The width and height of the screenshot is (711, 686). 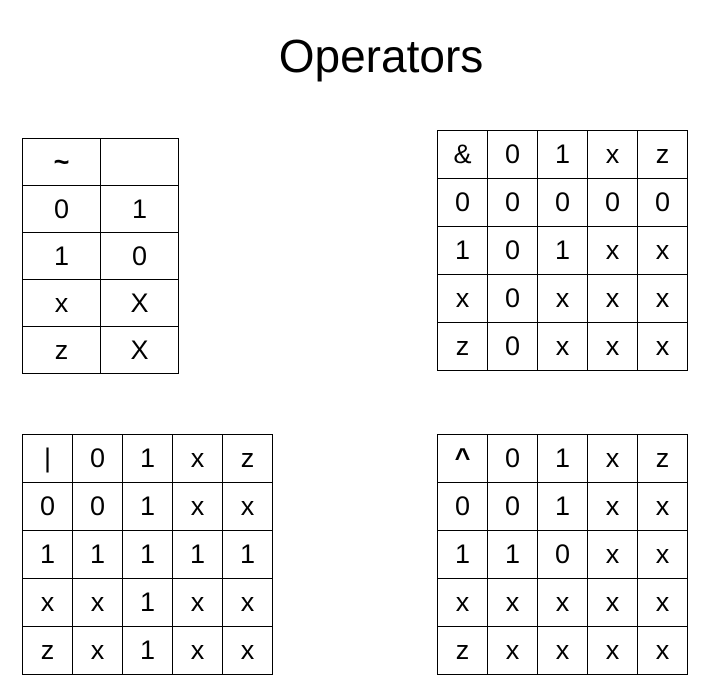 I want to click on table-row: z x x x x, so click(x=562, y=650).